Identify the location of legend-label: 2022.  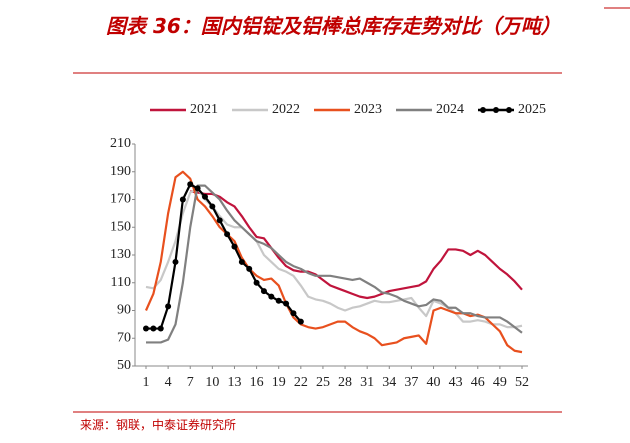
(286, 109).